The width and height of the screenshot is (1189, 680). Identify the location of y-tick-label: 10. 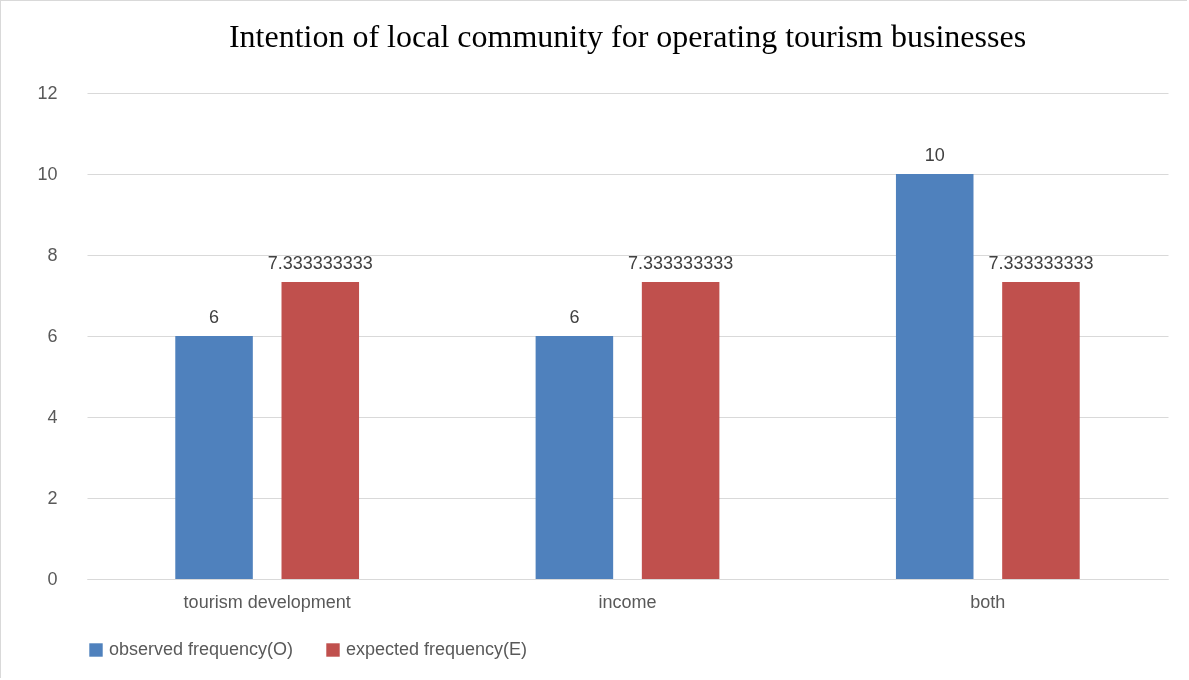
(47, 173).